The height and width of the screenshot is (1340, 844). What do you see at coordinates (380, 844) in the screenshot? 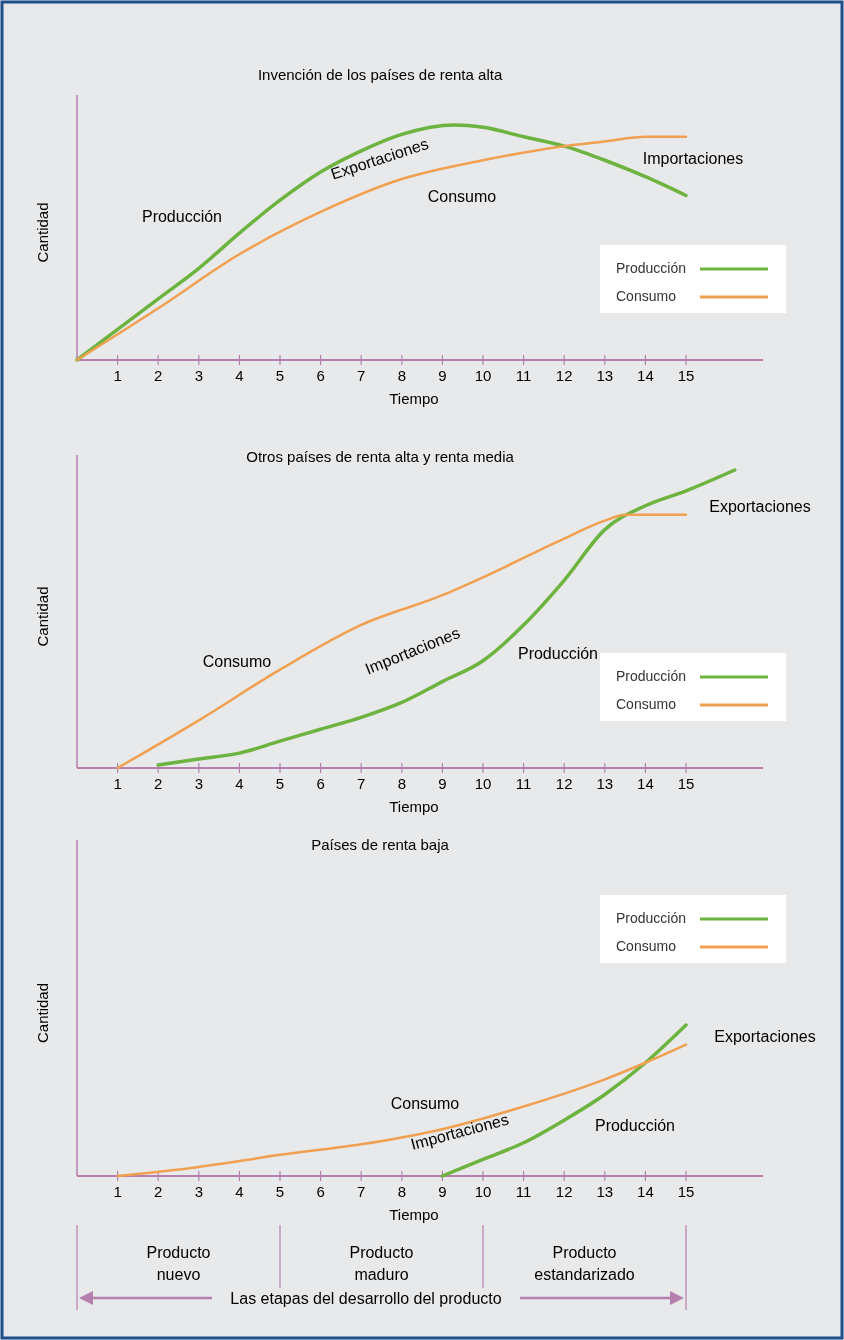
I see `chart-title: Países de renta baja` at bounding box center [380, 844].